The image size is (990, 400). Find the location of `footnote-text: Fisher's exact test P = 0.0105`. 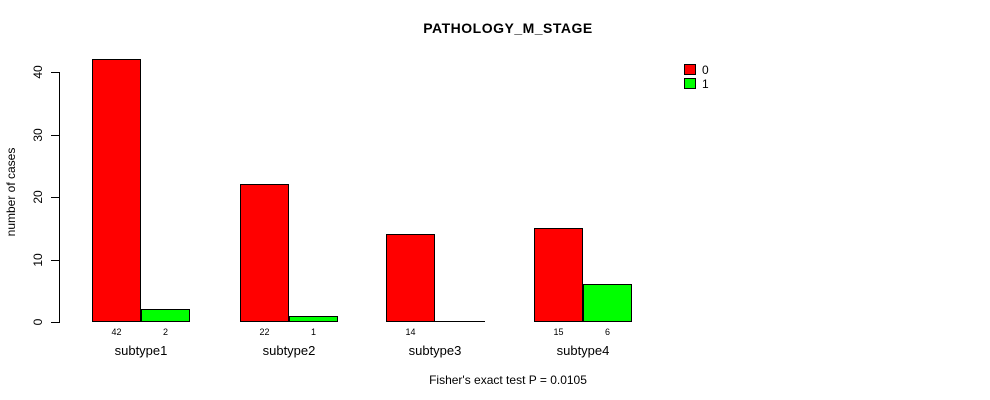

footnote-text: Fisher's exact test P = 0.0105 is located at coordinates (508, 380).